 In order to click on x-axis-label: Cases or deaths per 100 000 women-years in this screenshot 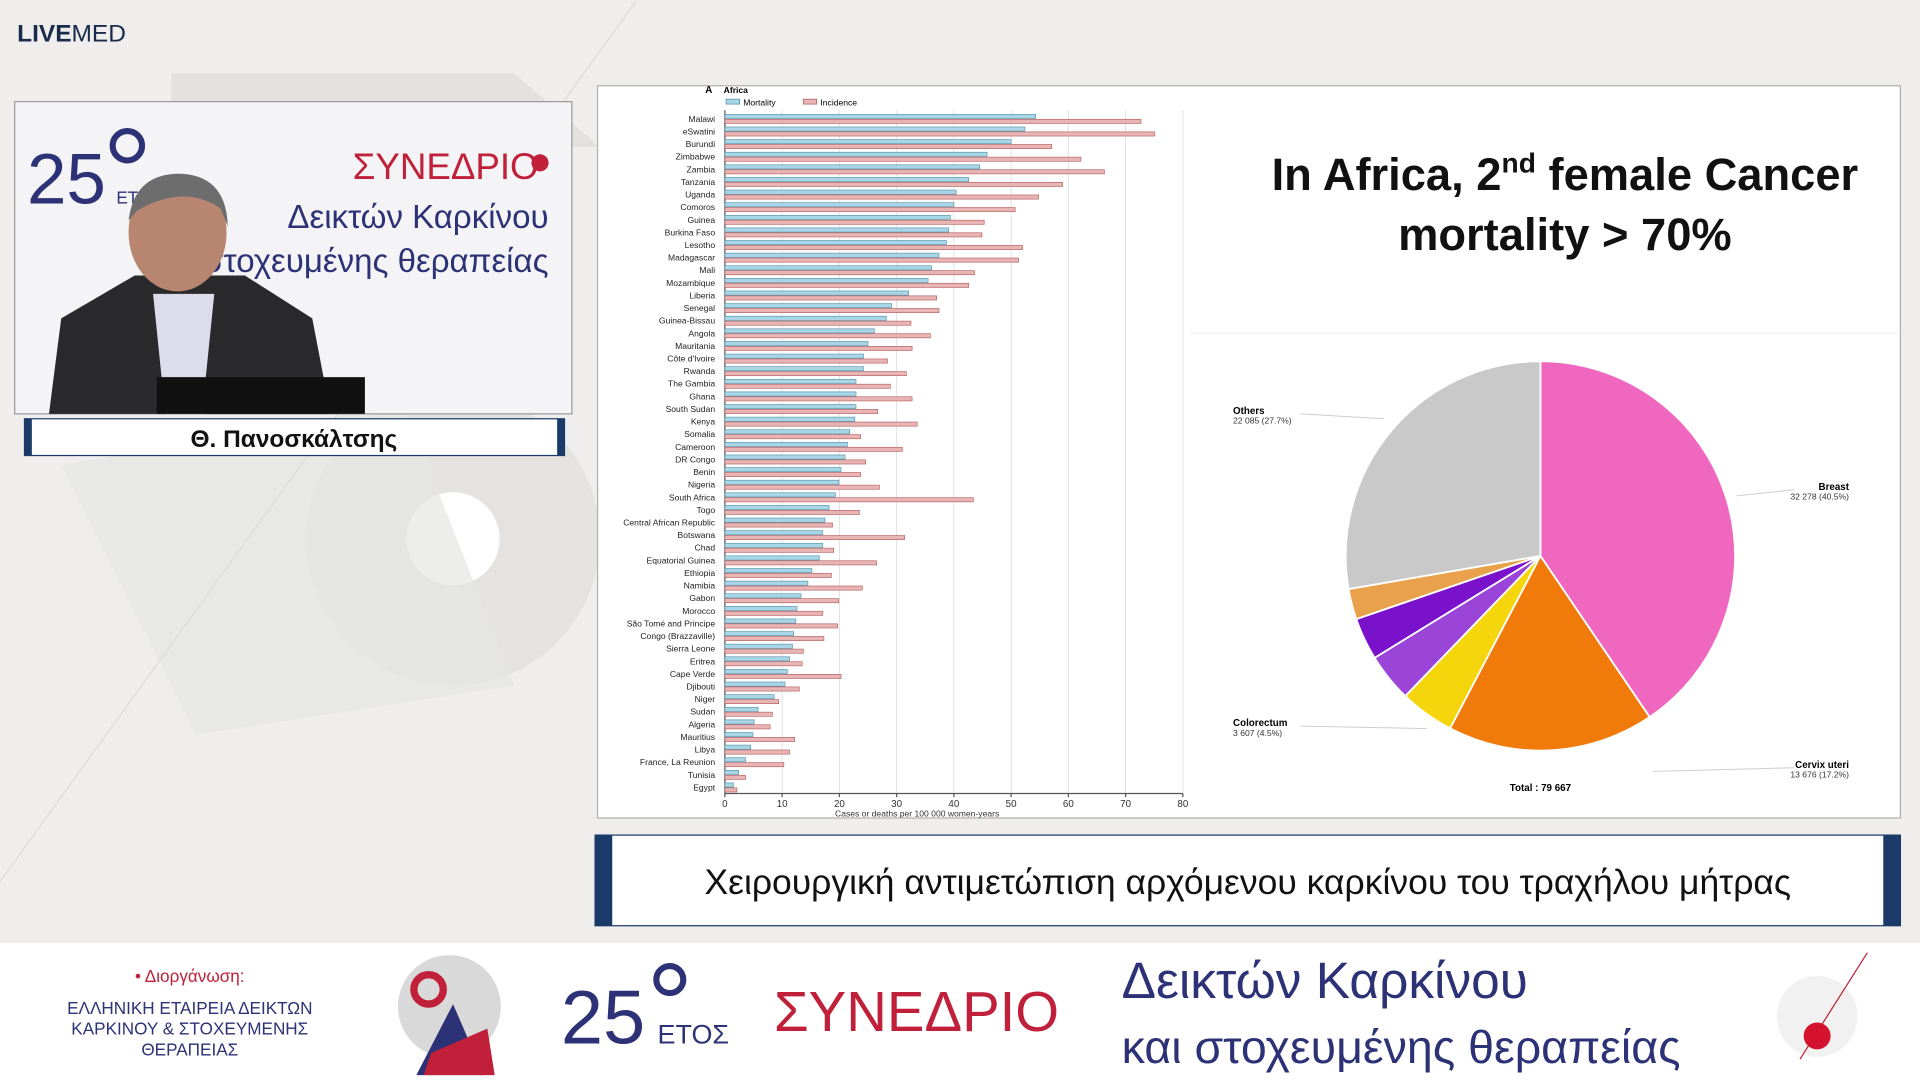, I will do `click(917, 814)`.